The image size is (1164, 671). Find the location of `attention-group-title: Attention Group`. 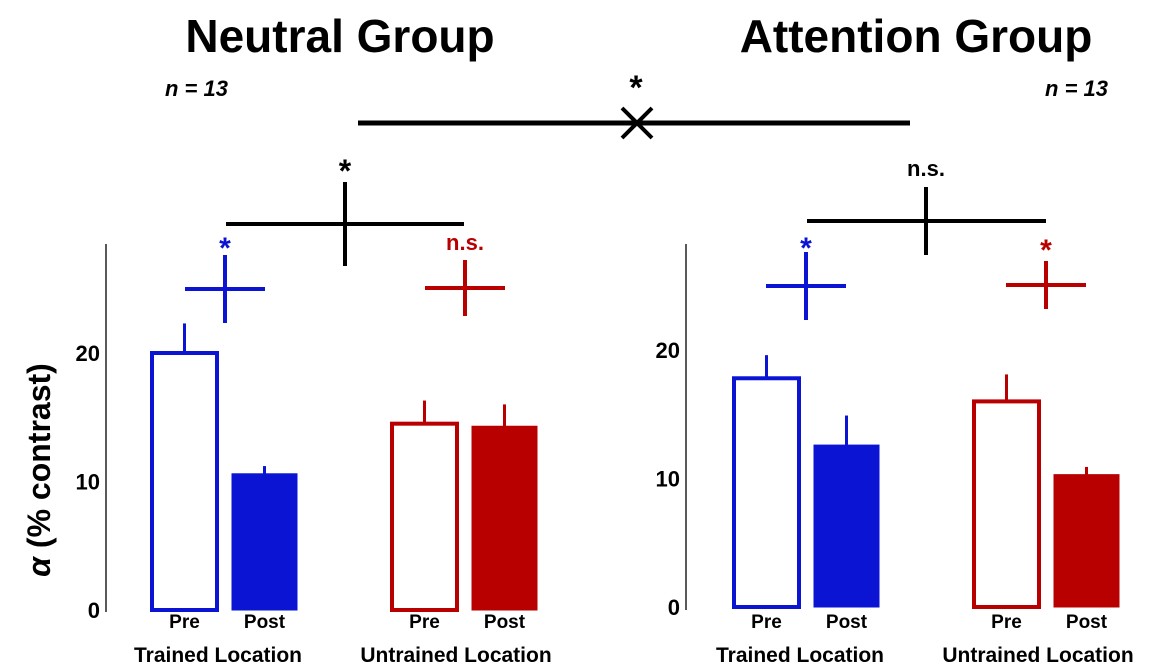

attention-group-title: Attention Group is located at coordinates (916, 36).